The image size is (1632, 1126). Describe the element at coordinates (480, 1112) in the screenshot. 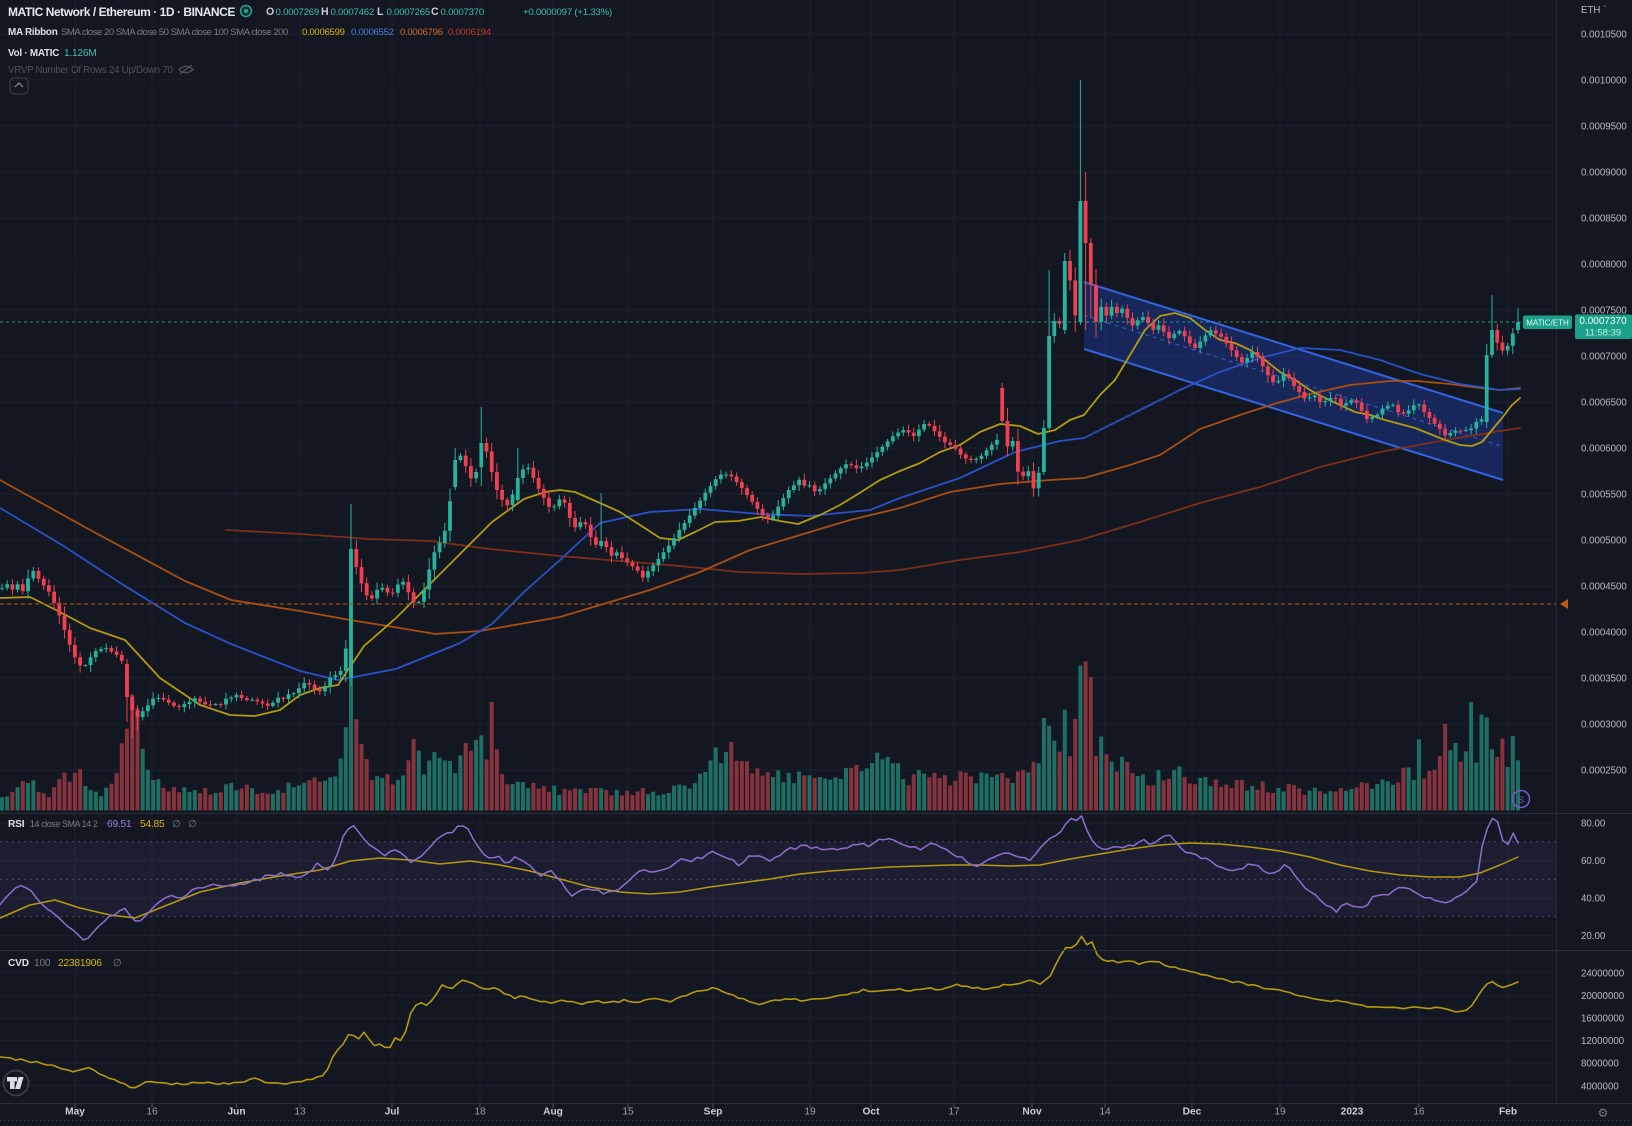

I see `svg-text: 18` at that location.